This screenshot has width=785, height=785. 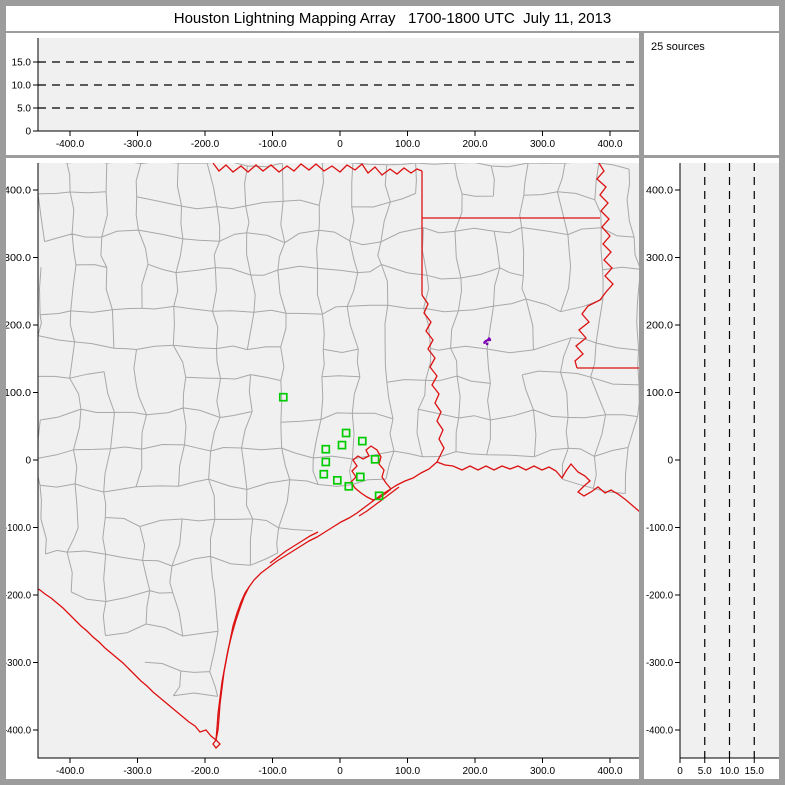 I want to click on lma-station-markers, so click(x=331, y=446).